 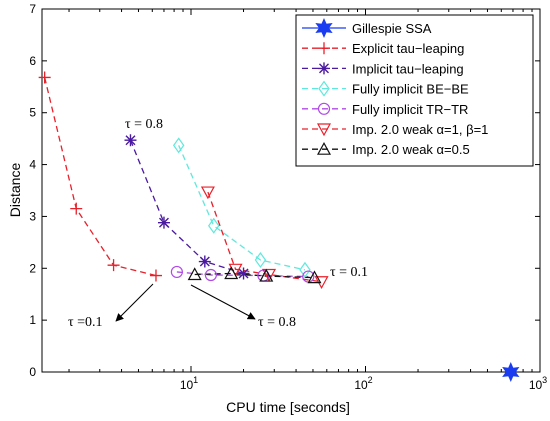 I want to click on series-5-line, so click(x=264, y=237).